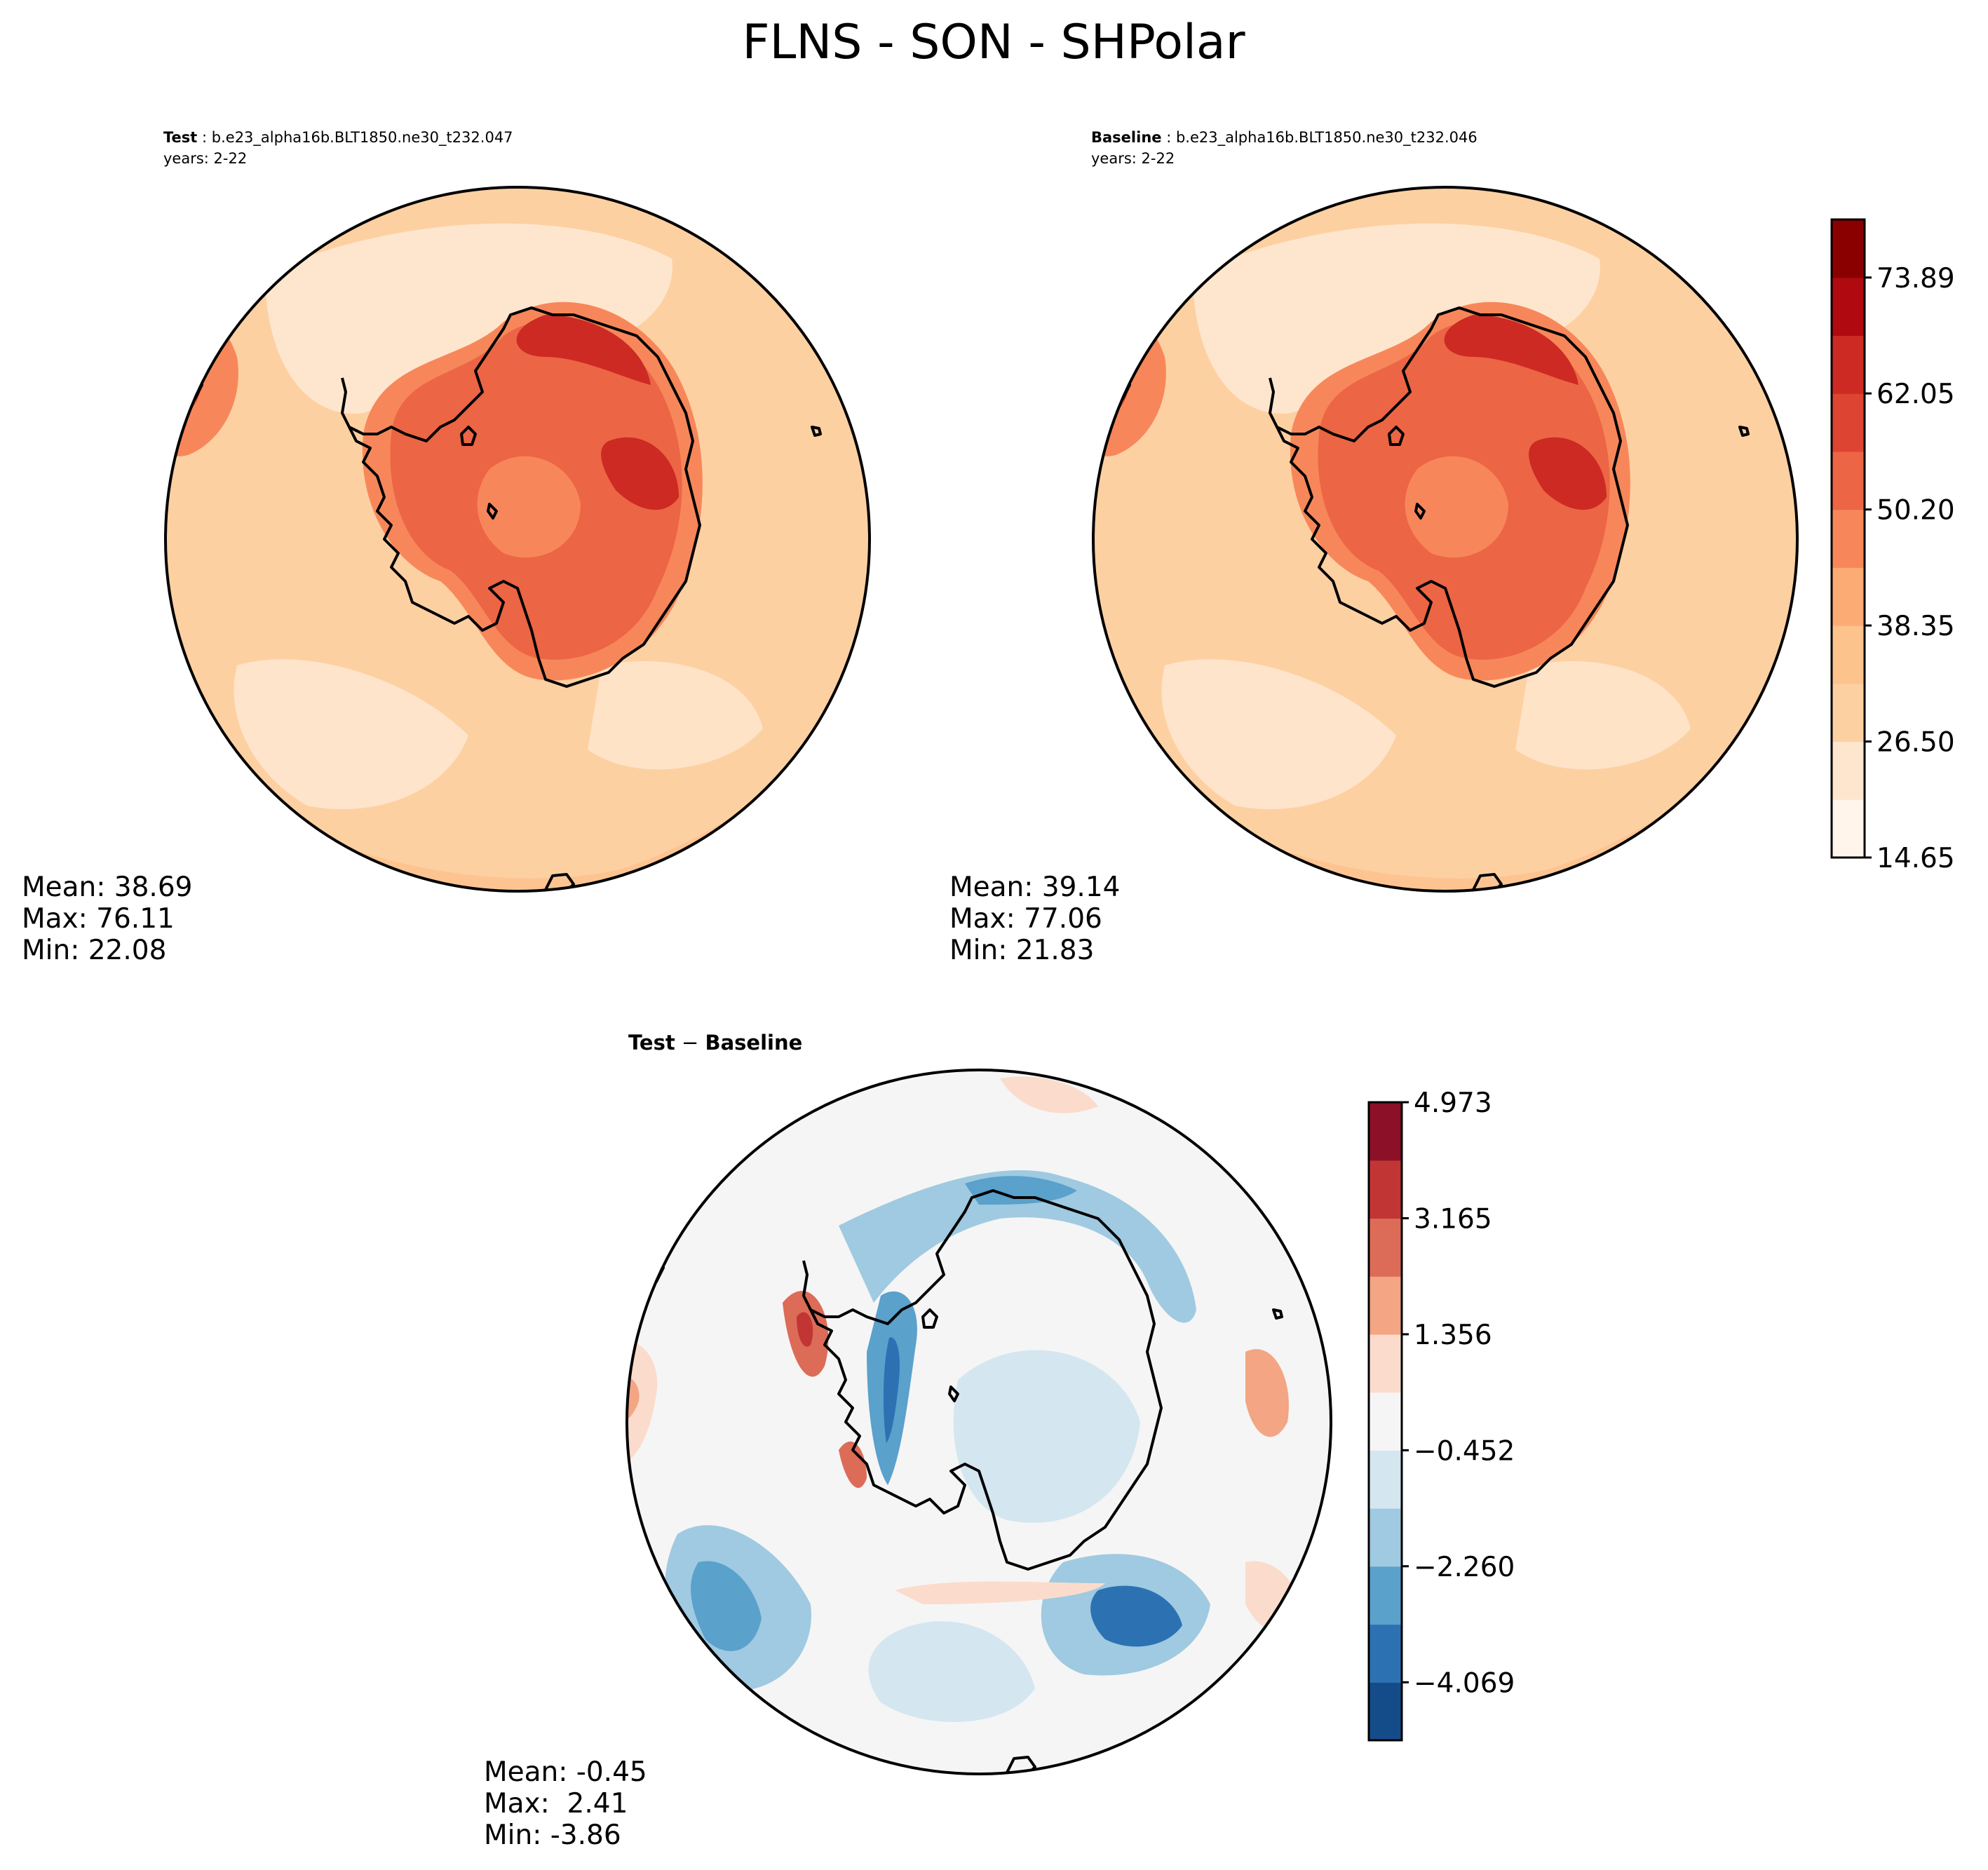 This screenshot has width=1988, height=1870. I want to click on colorbar-main-tick-label: 73.89, so click(1916, 278).